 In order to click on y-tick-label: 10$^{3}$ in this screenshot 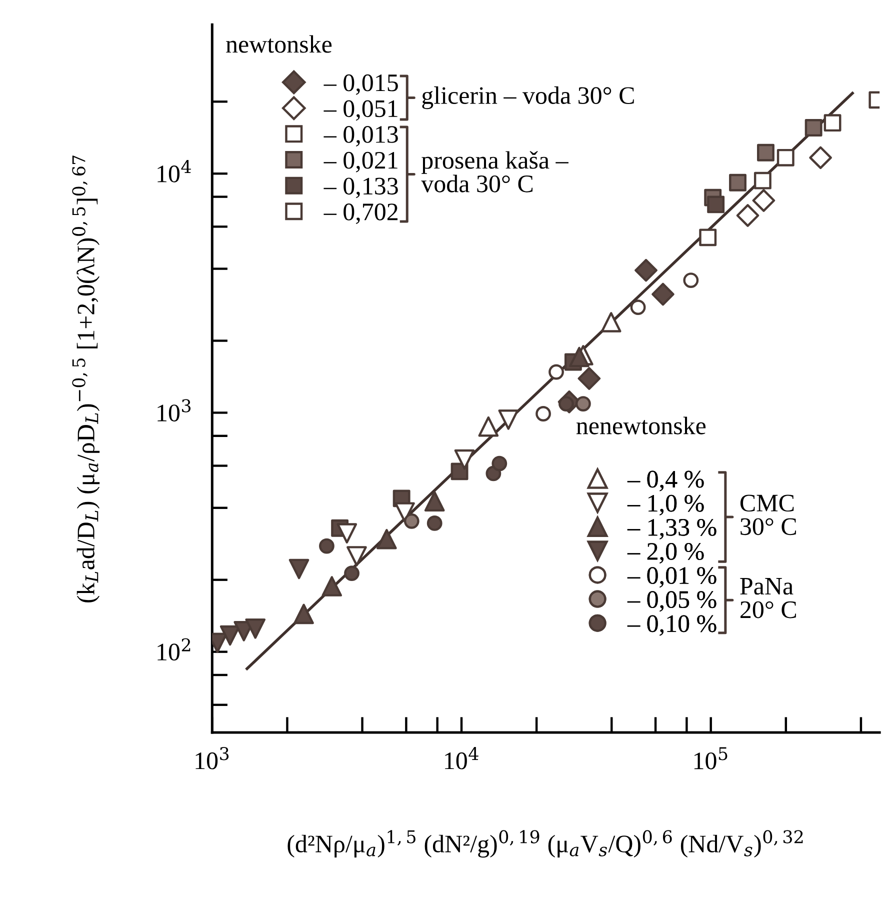, I will do `click(174, 410)`.